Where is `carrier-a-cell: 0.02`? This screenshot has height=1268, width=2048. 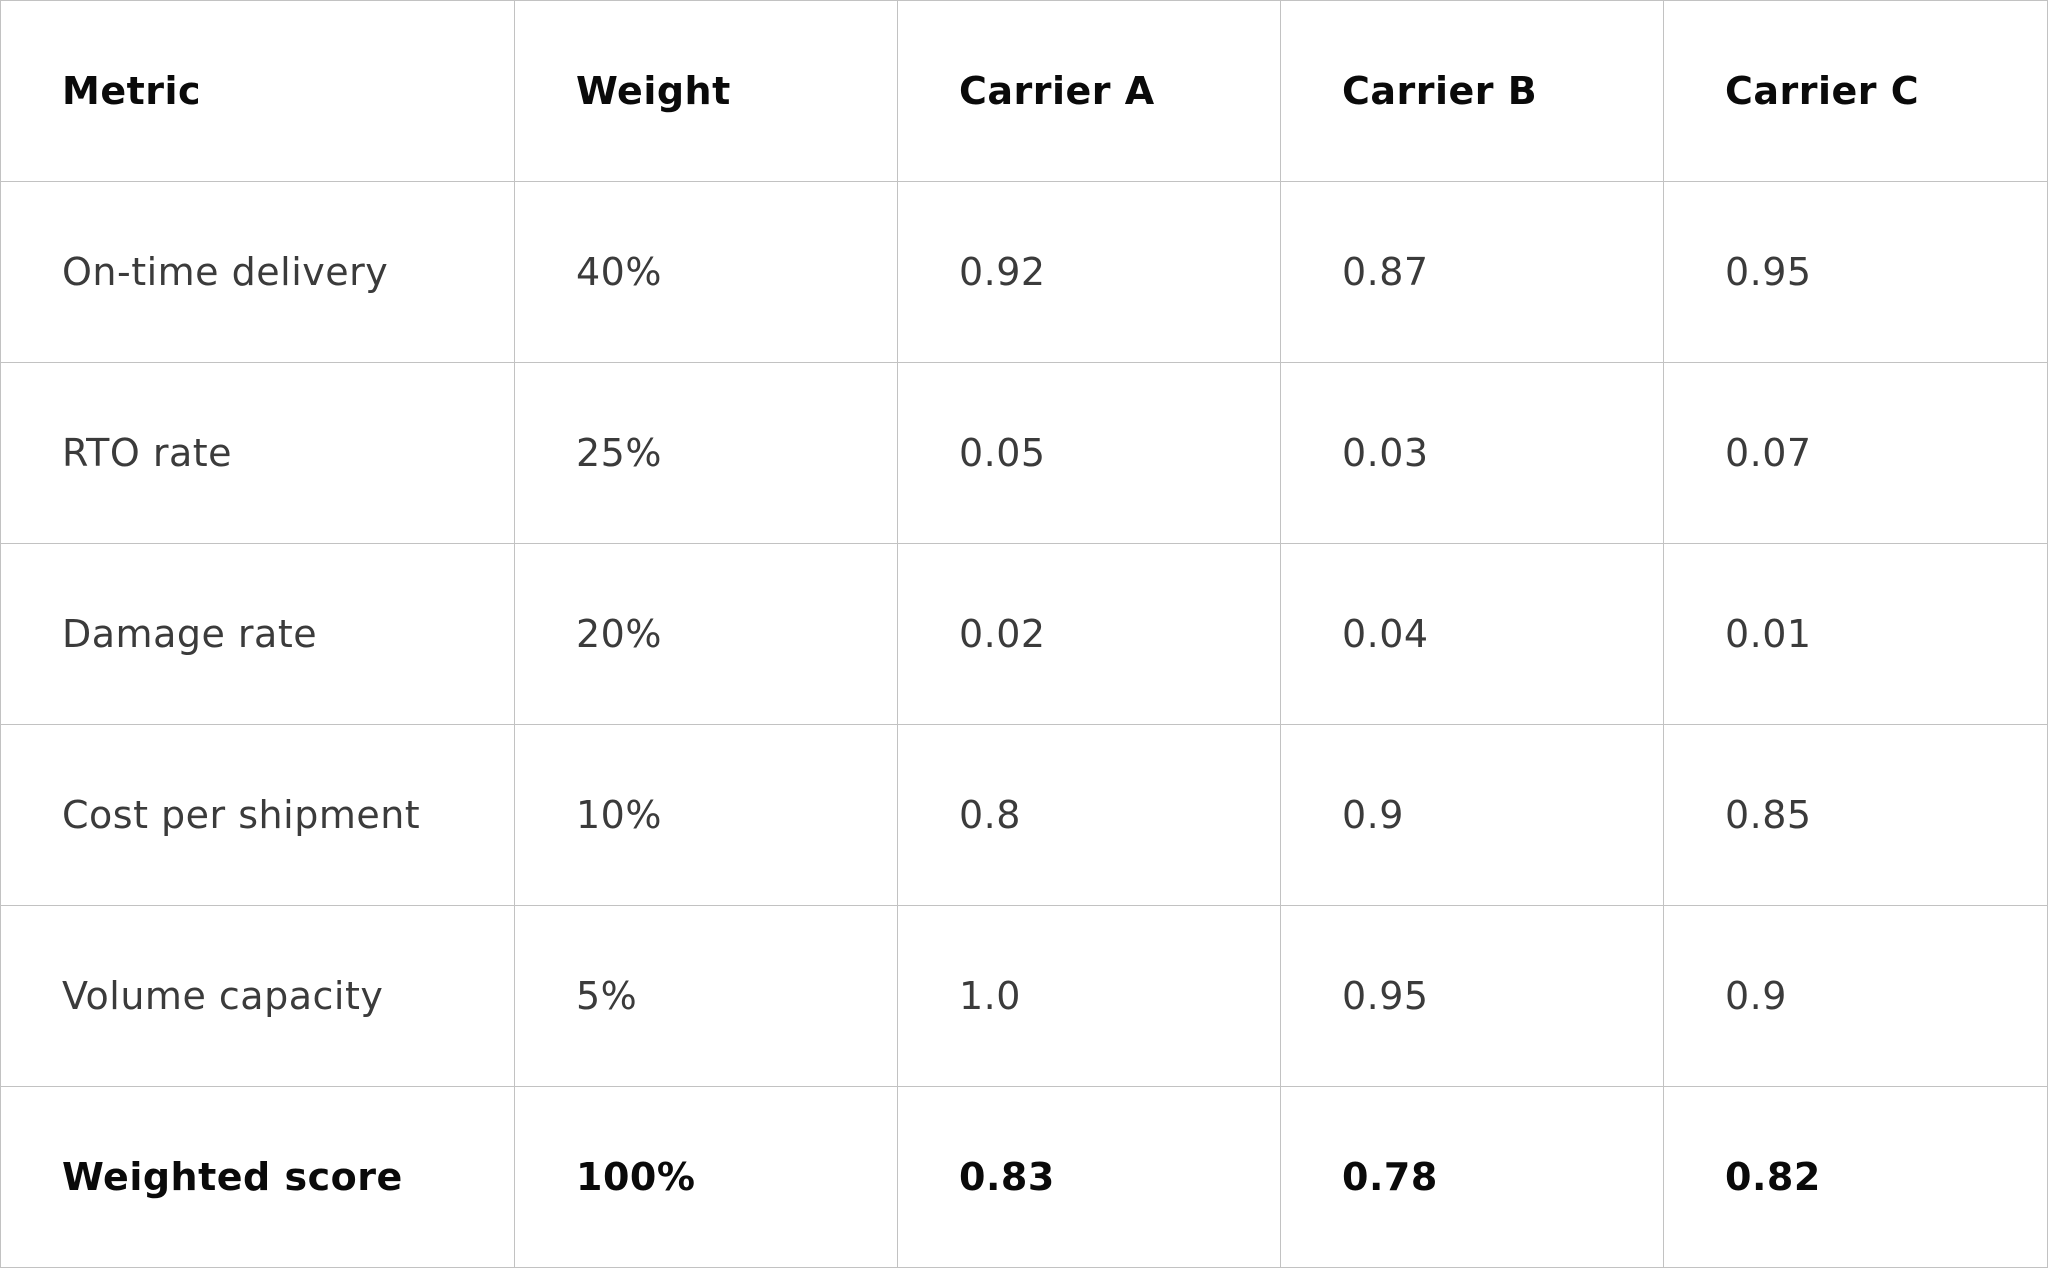 carrier-a-cell: 0.02 is located at coordinates (1089, 634).